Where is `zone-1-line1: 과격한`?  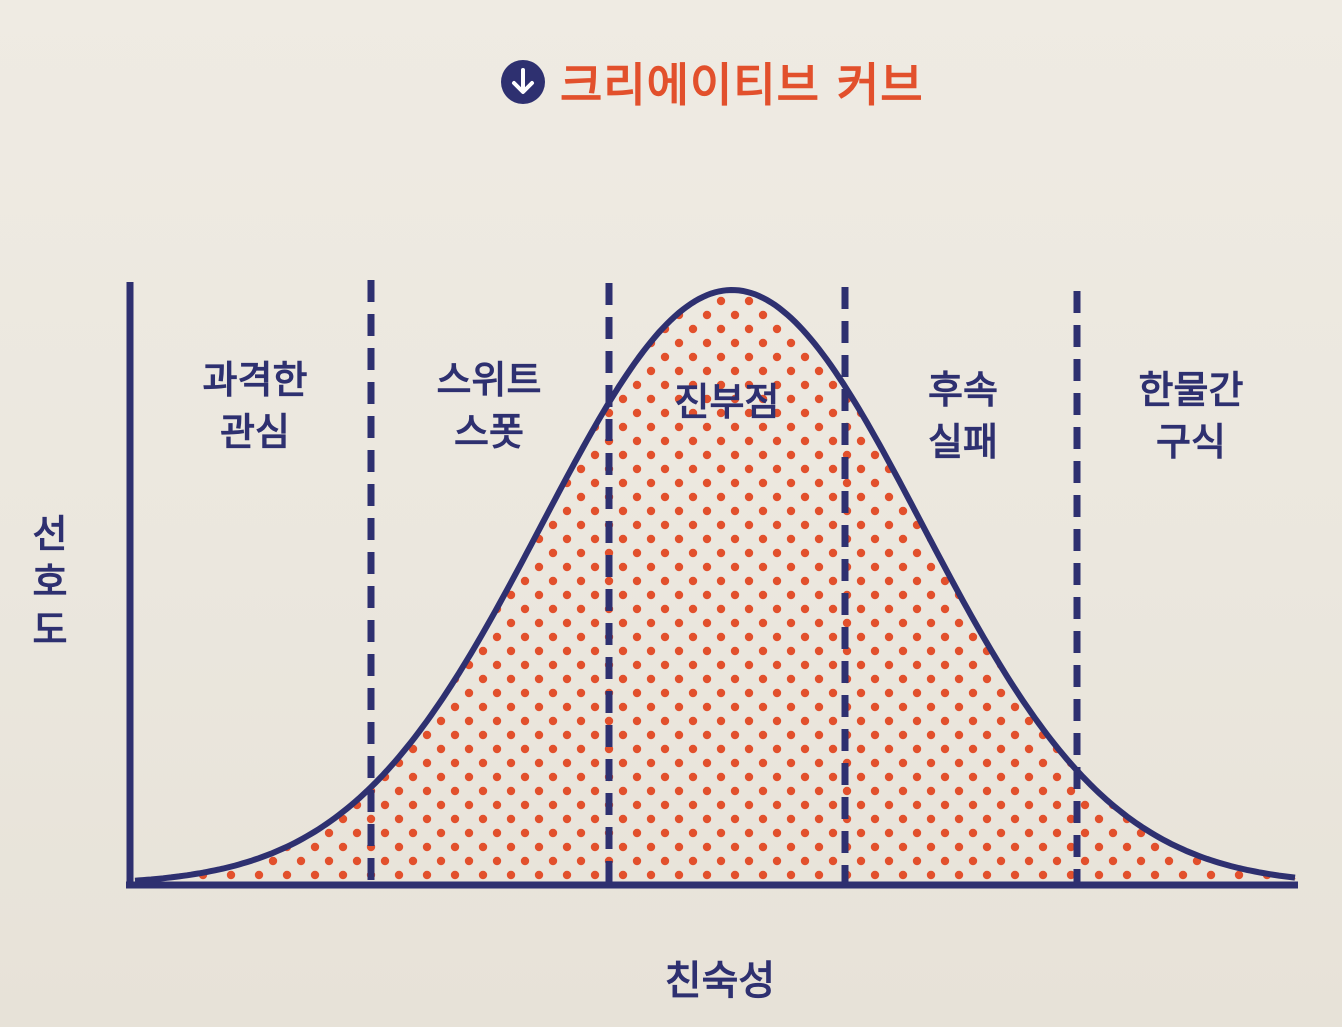
zone-1-line1: 과격한 is located at coordinates (255, 380).